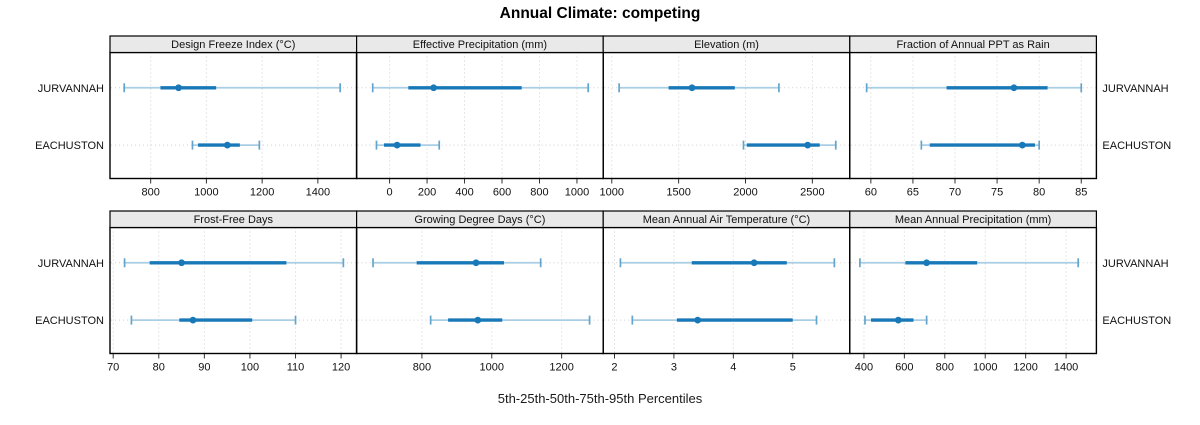 Image resolution: width=1200 pixels, height=425 pixels. Describe the element at coordinates (600, 13) in the screenshot. I see `plot-title: Annual Climate: competing` at that location.